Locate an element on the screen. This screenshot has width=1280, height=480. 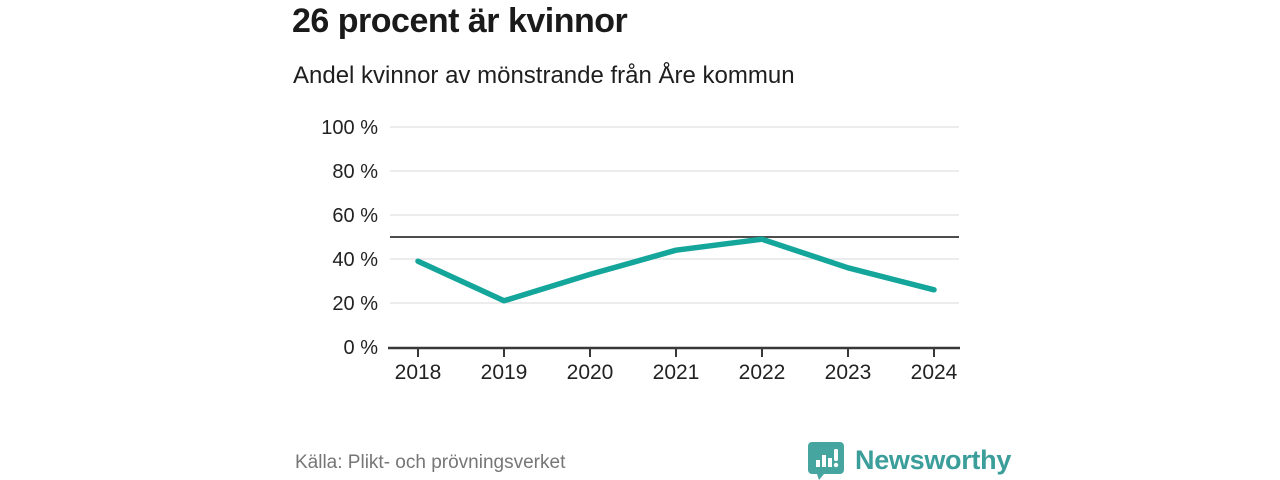
y-tick-label: 80 % is located at coordinates (355, 172).